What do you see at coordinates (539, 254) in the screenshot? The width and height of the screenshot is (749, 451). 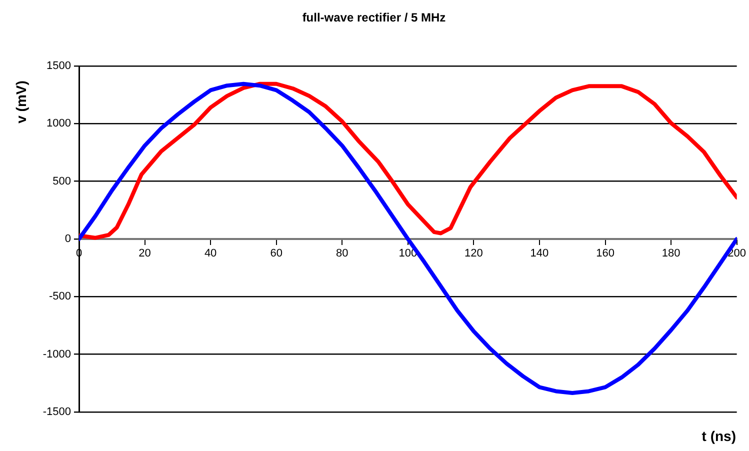 I see `x-tick-label: 140` at bounding box center [539, 254].